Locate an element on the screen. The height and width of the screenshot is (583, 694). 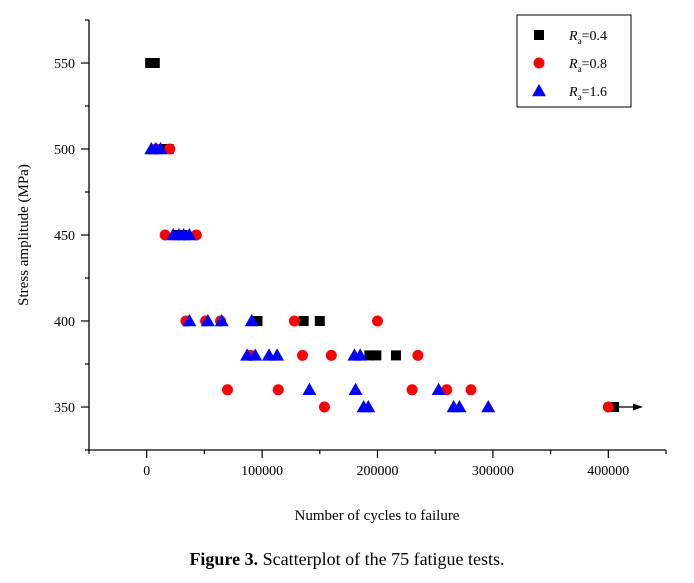
x-tick-label: 300000 is located at coordinates (493, 471).